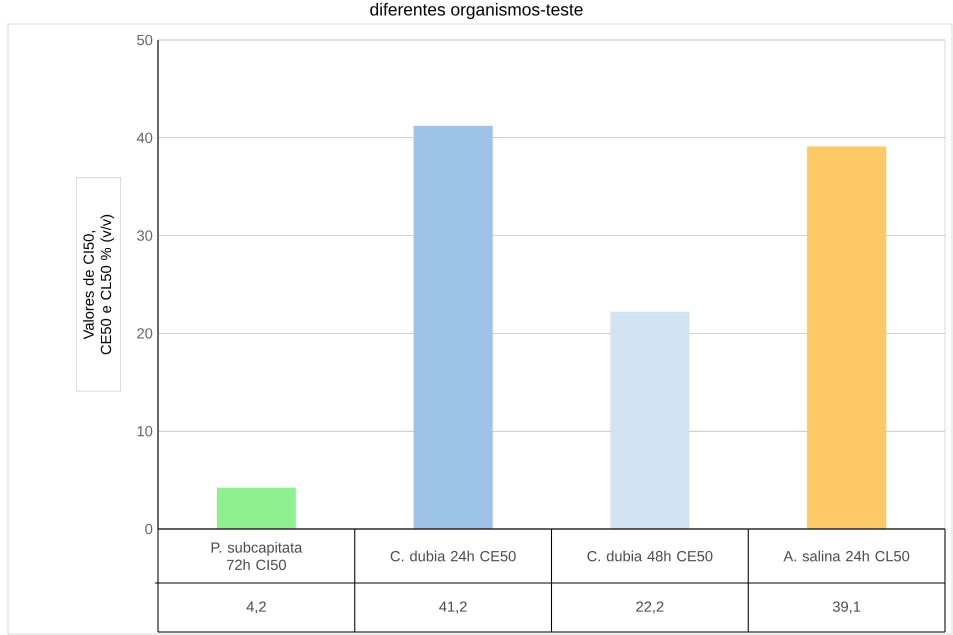 The height and width of the screenshot is (635, 953). Describe the element at coordinates (144, 333) in the screenshot. I see `y-tick-label: 20` at that location.